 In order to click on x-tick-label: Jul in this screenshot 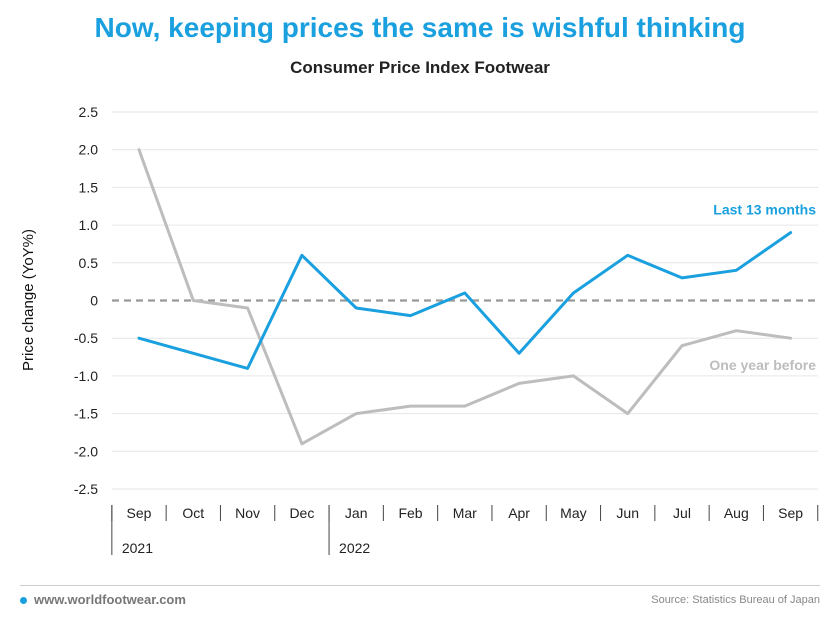, I will do `click(682, 513)`.